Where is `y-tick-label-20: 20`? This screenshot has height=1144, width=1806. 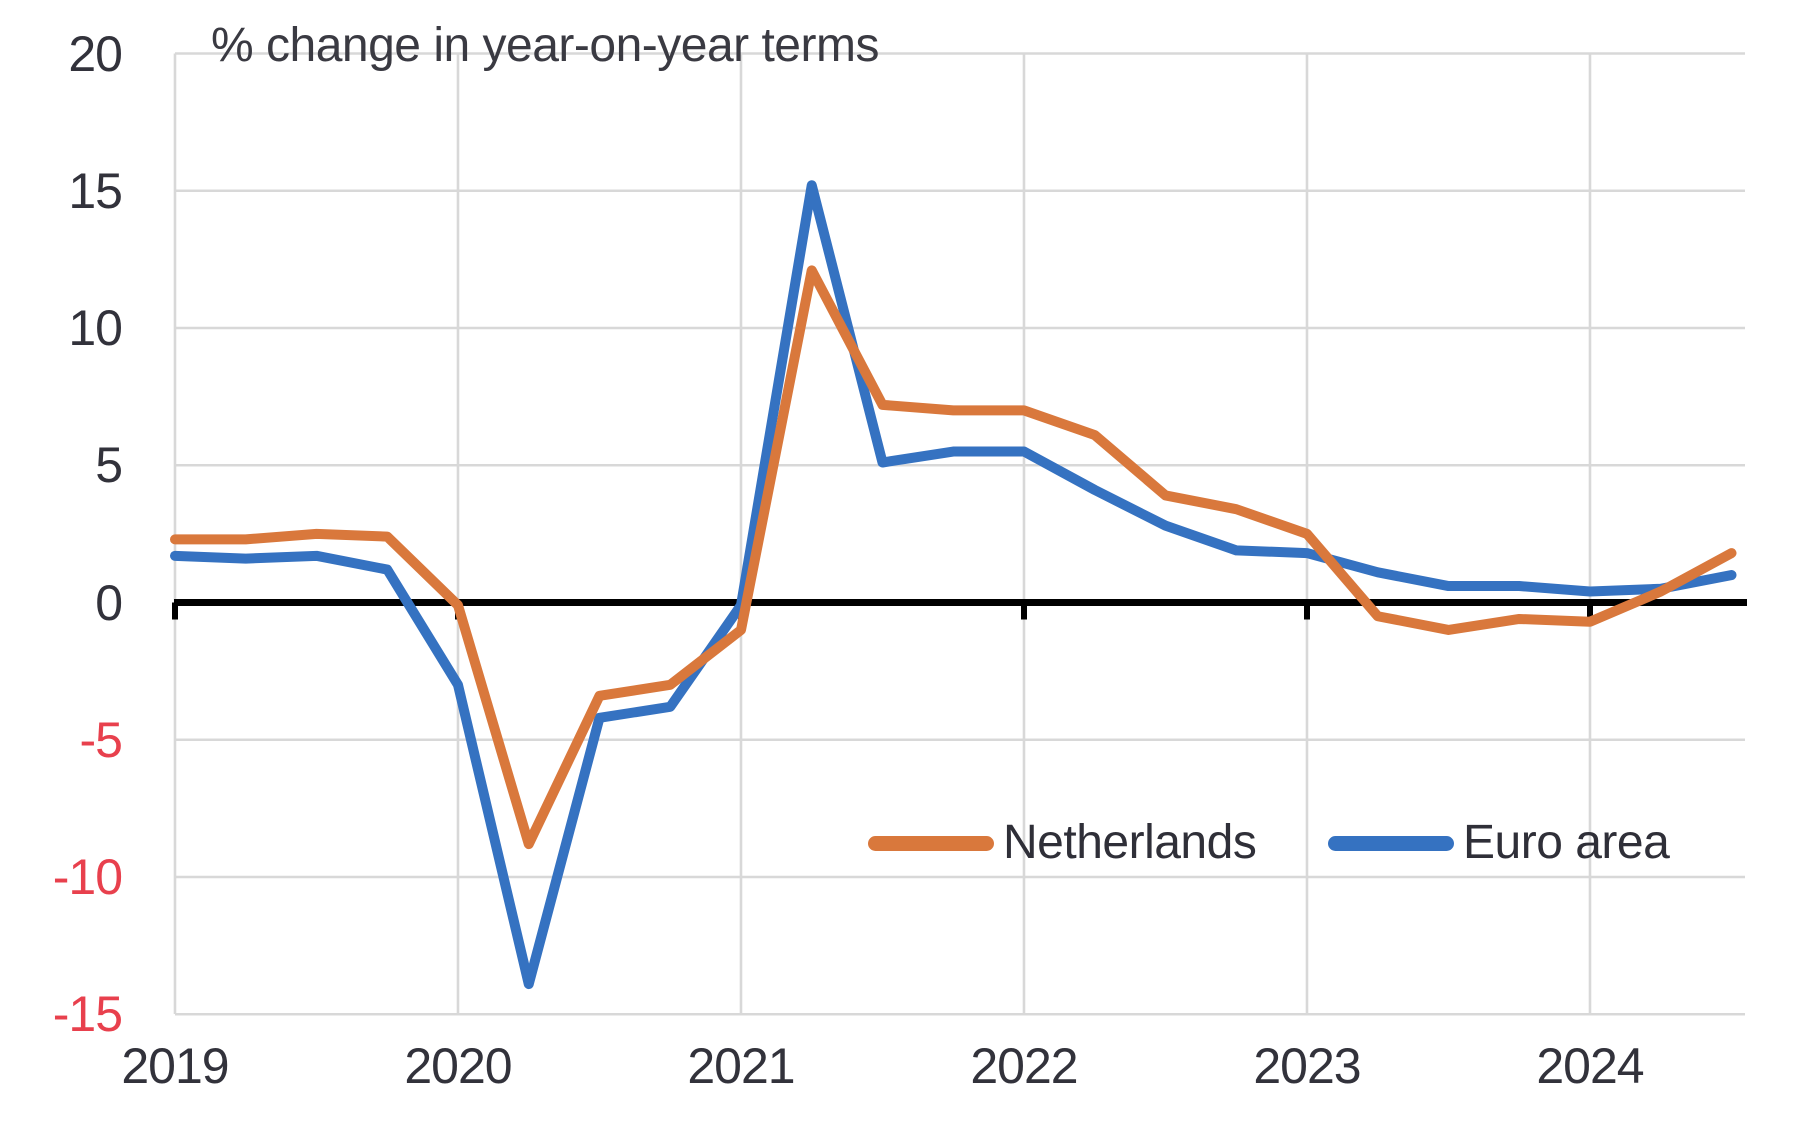 y-tick-label-20: 20 is located at coordinates (95, 53).